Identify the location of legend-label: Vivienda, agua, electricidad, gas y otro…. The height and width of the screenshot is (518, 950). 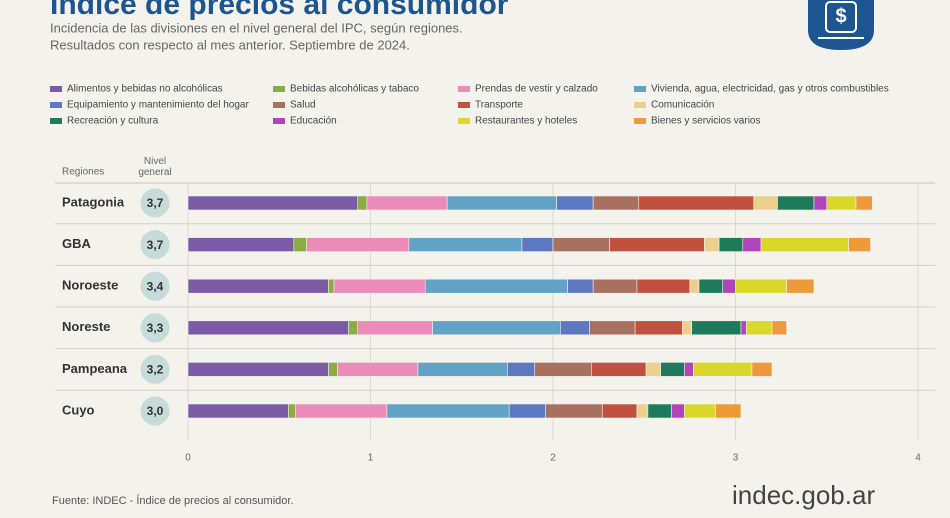
(770, 89).